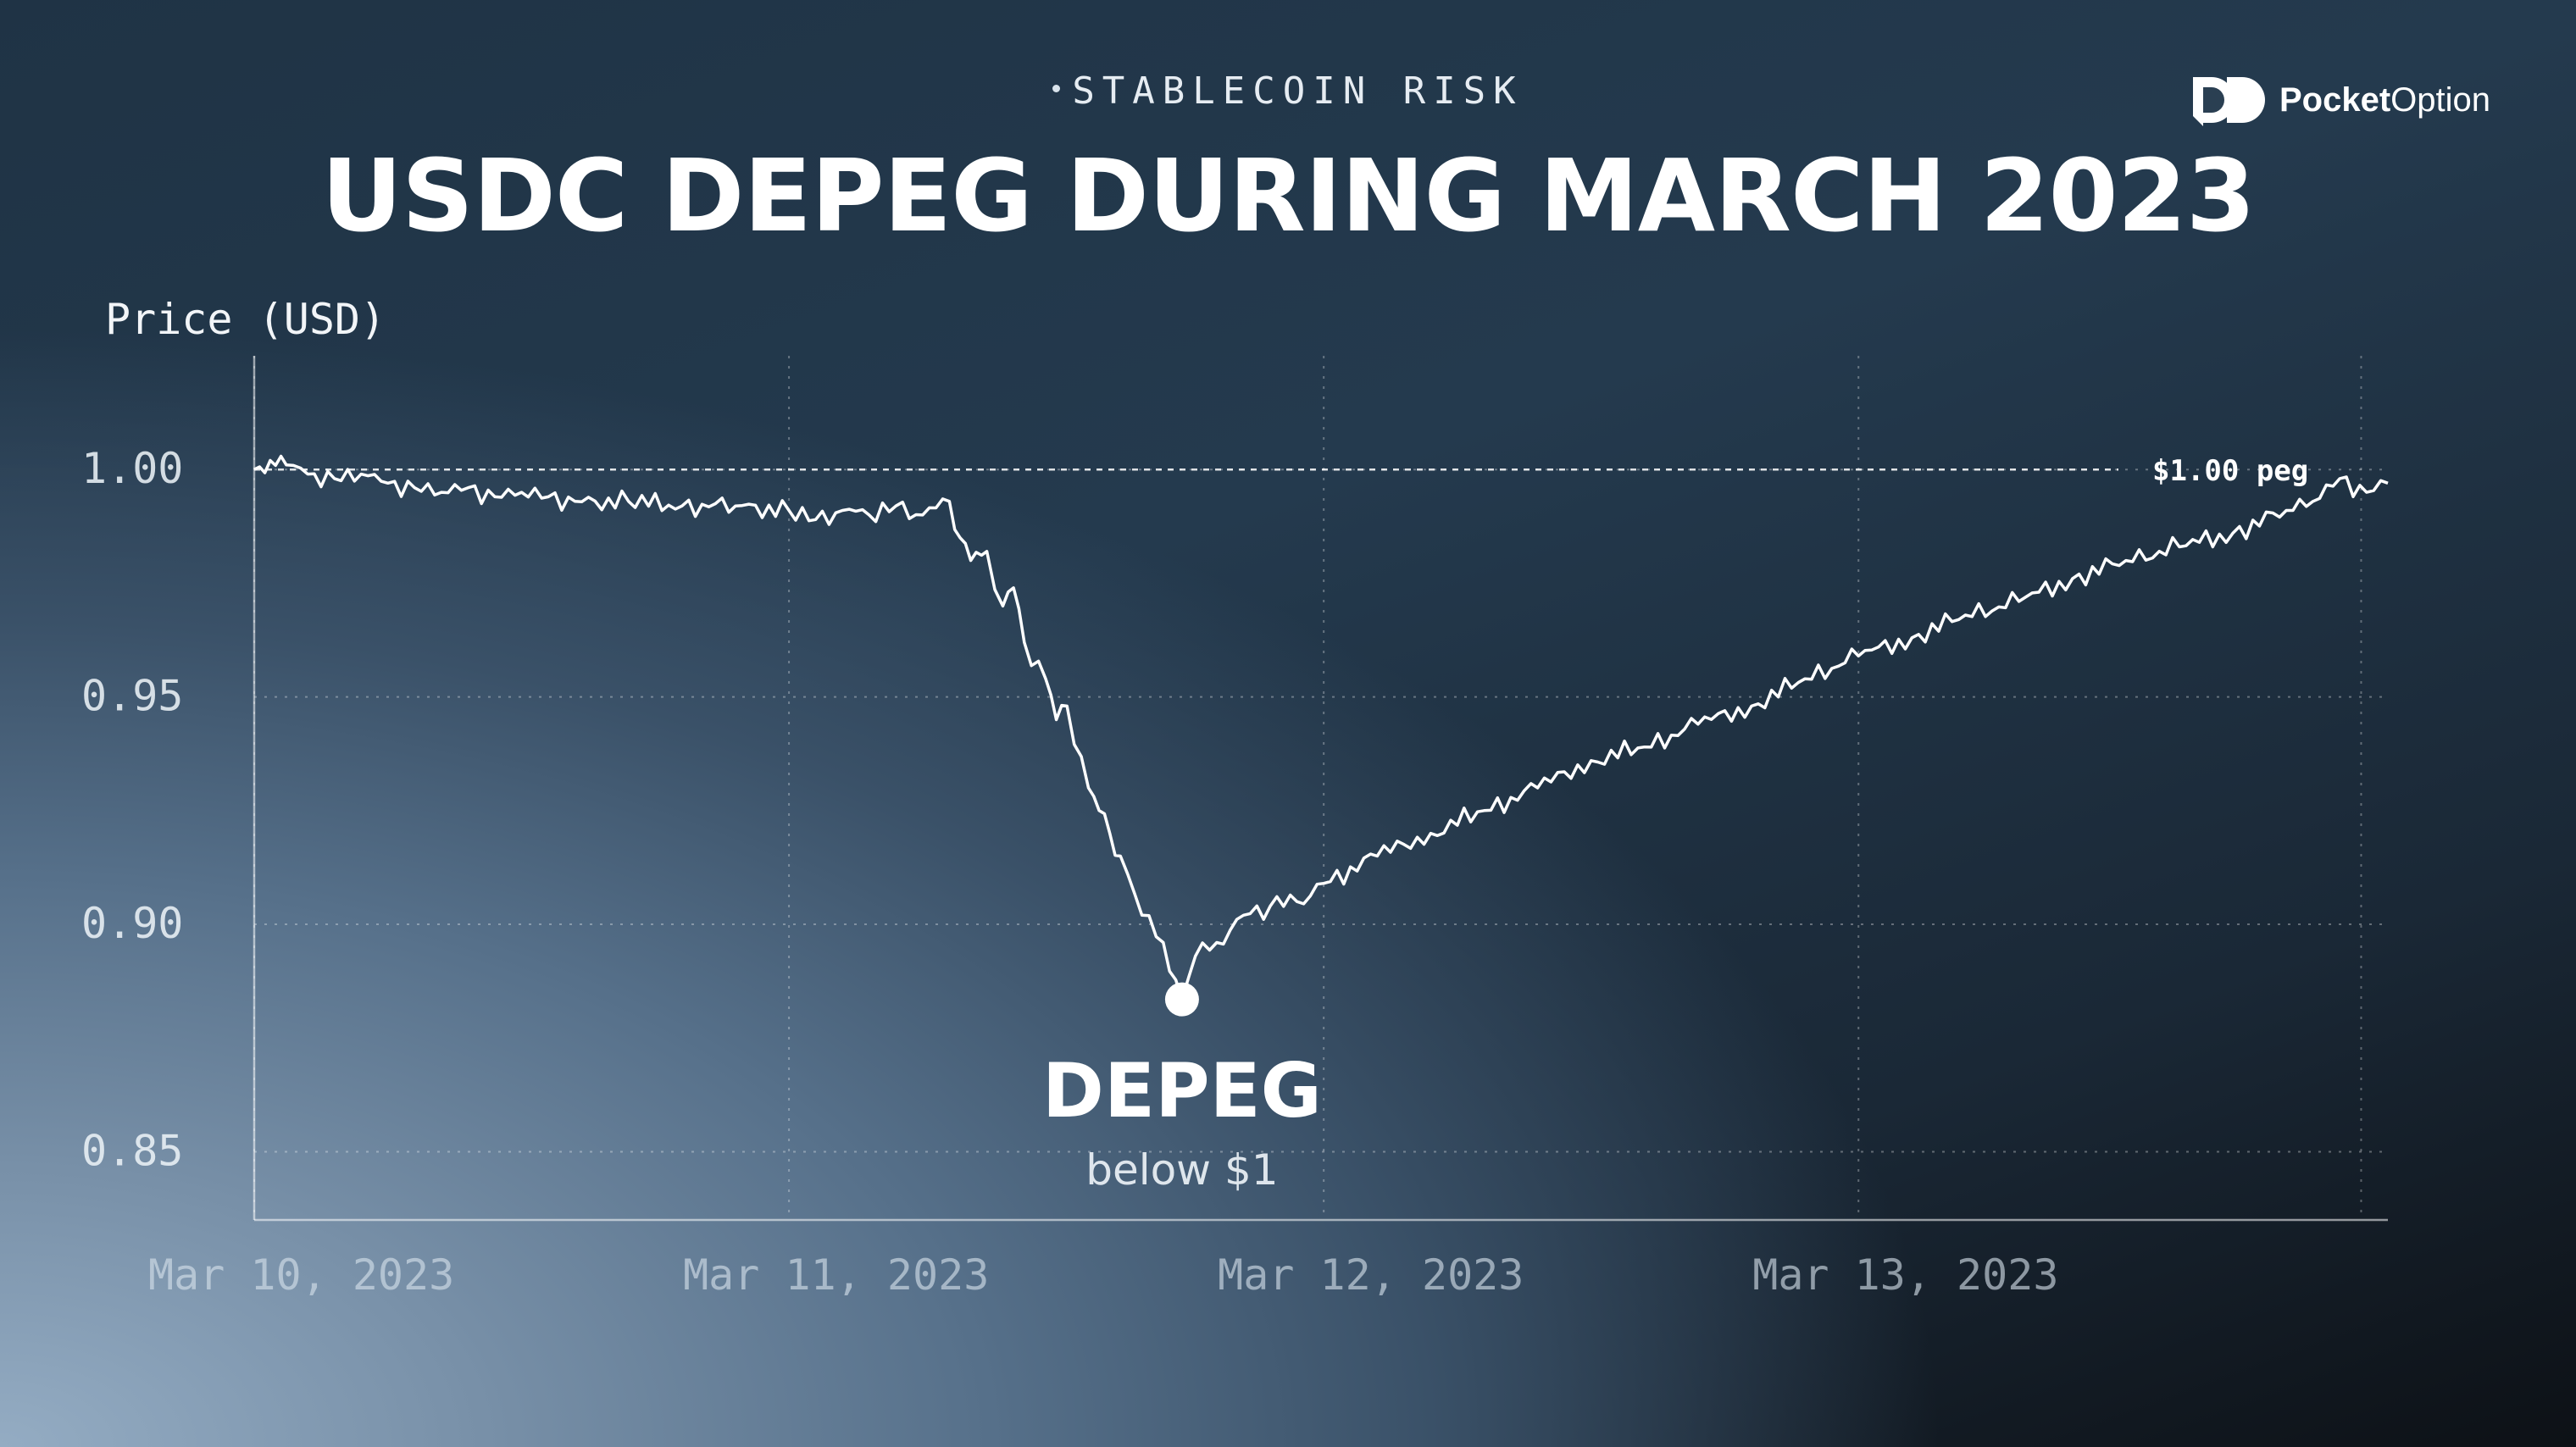 The image size is (2576, 1447). I want to click on y-tick-label: 0.85, so click(132, 1151).